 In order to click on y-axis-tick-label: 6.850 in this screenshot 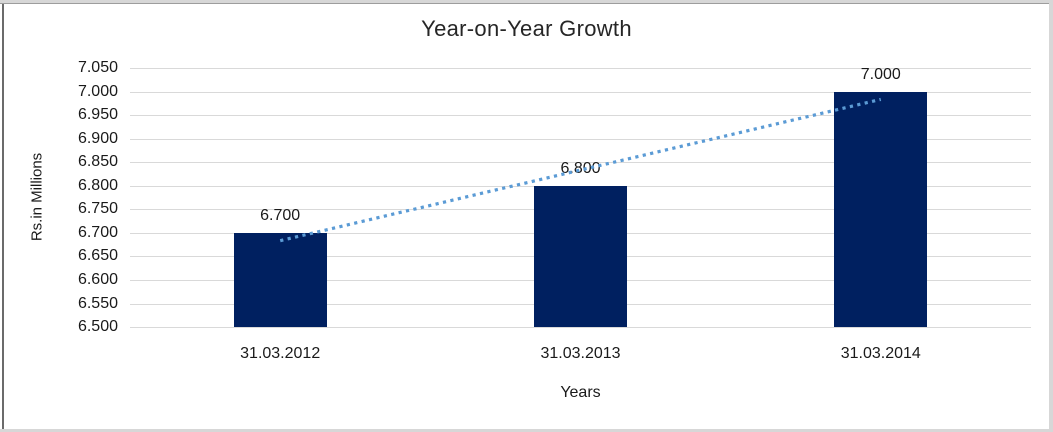, I will do `click(97, 162)`.